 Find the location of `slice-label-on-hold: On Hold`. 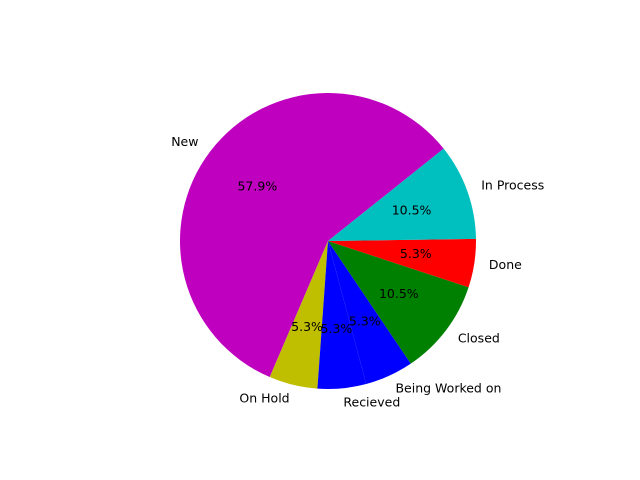

slice-label-on-hold: On Hold is located at coordinates (264, 398).